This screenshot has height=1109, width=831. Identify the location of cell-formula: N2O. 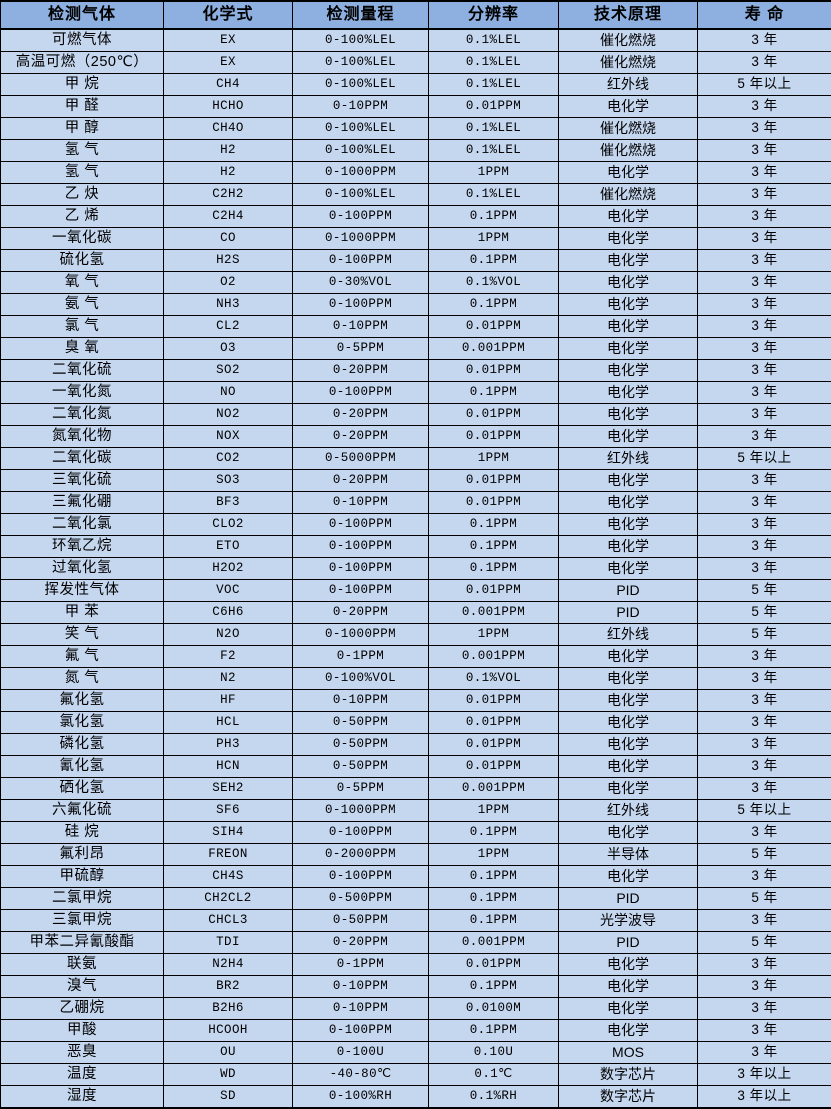
(228, 635).